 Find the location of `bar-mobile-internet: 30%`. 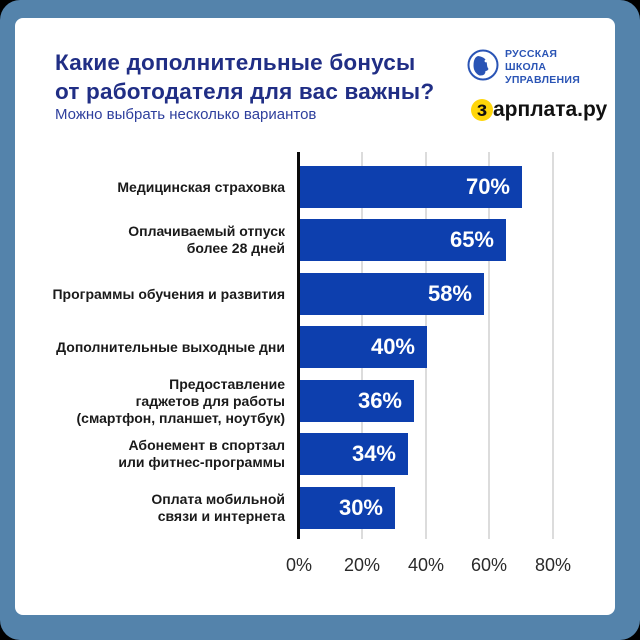

bar-mobile-internet: 30% is located at coordinates (347, 508).